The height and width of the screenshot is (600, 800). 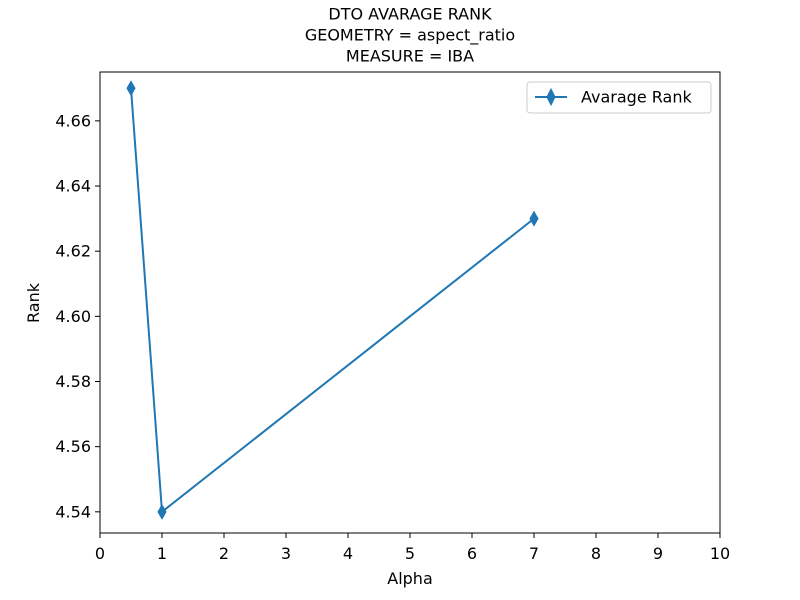 What do you see at coordinates (224, 553) in the screenshot?
I see `x-tick-label: 2` at bounding box center [224, 553].